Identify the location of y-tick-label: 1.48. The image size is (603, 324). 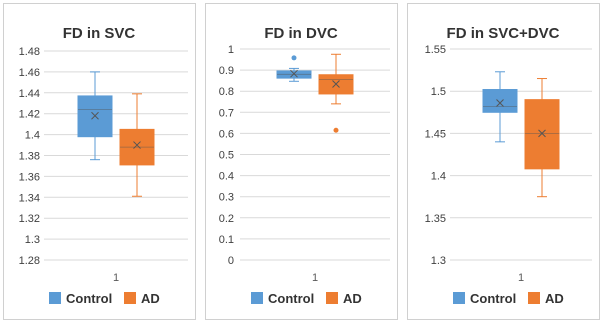
(29, 52).